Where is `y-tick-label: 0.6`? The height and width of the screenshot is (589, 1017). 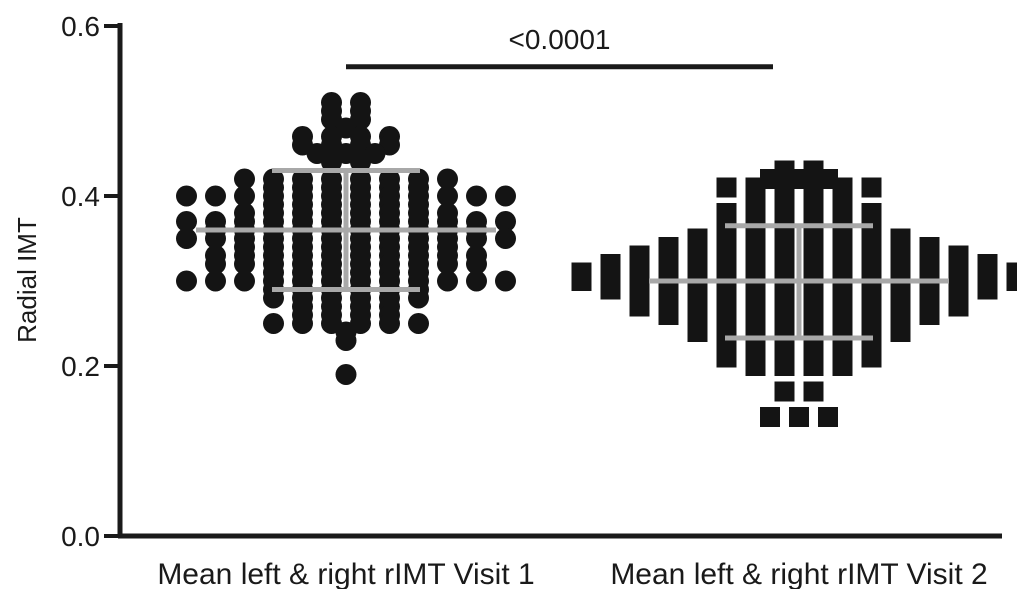
y-tick-label: 0.6 is located at coordinates (80, 26).